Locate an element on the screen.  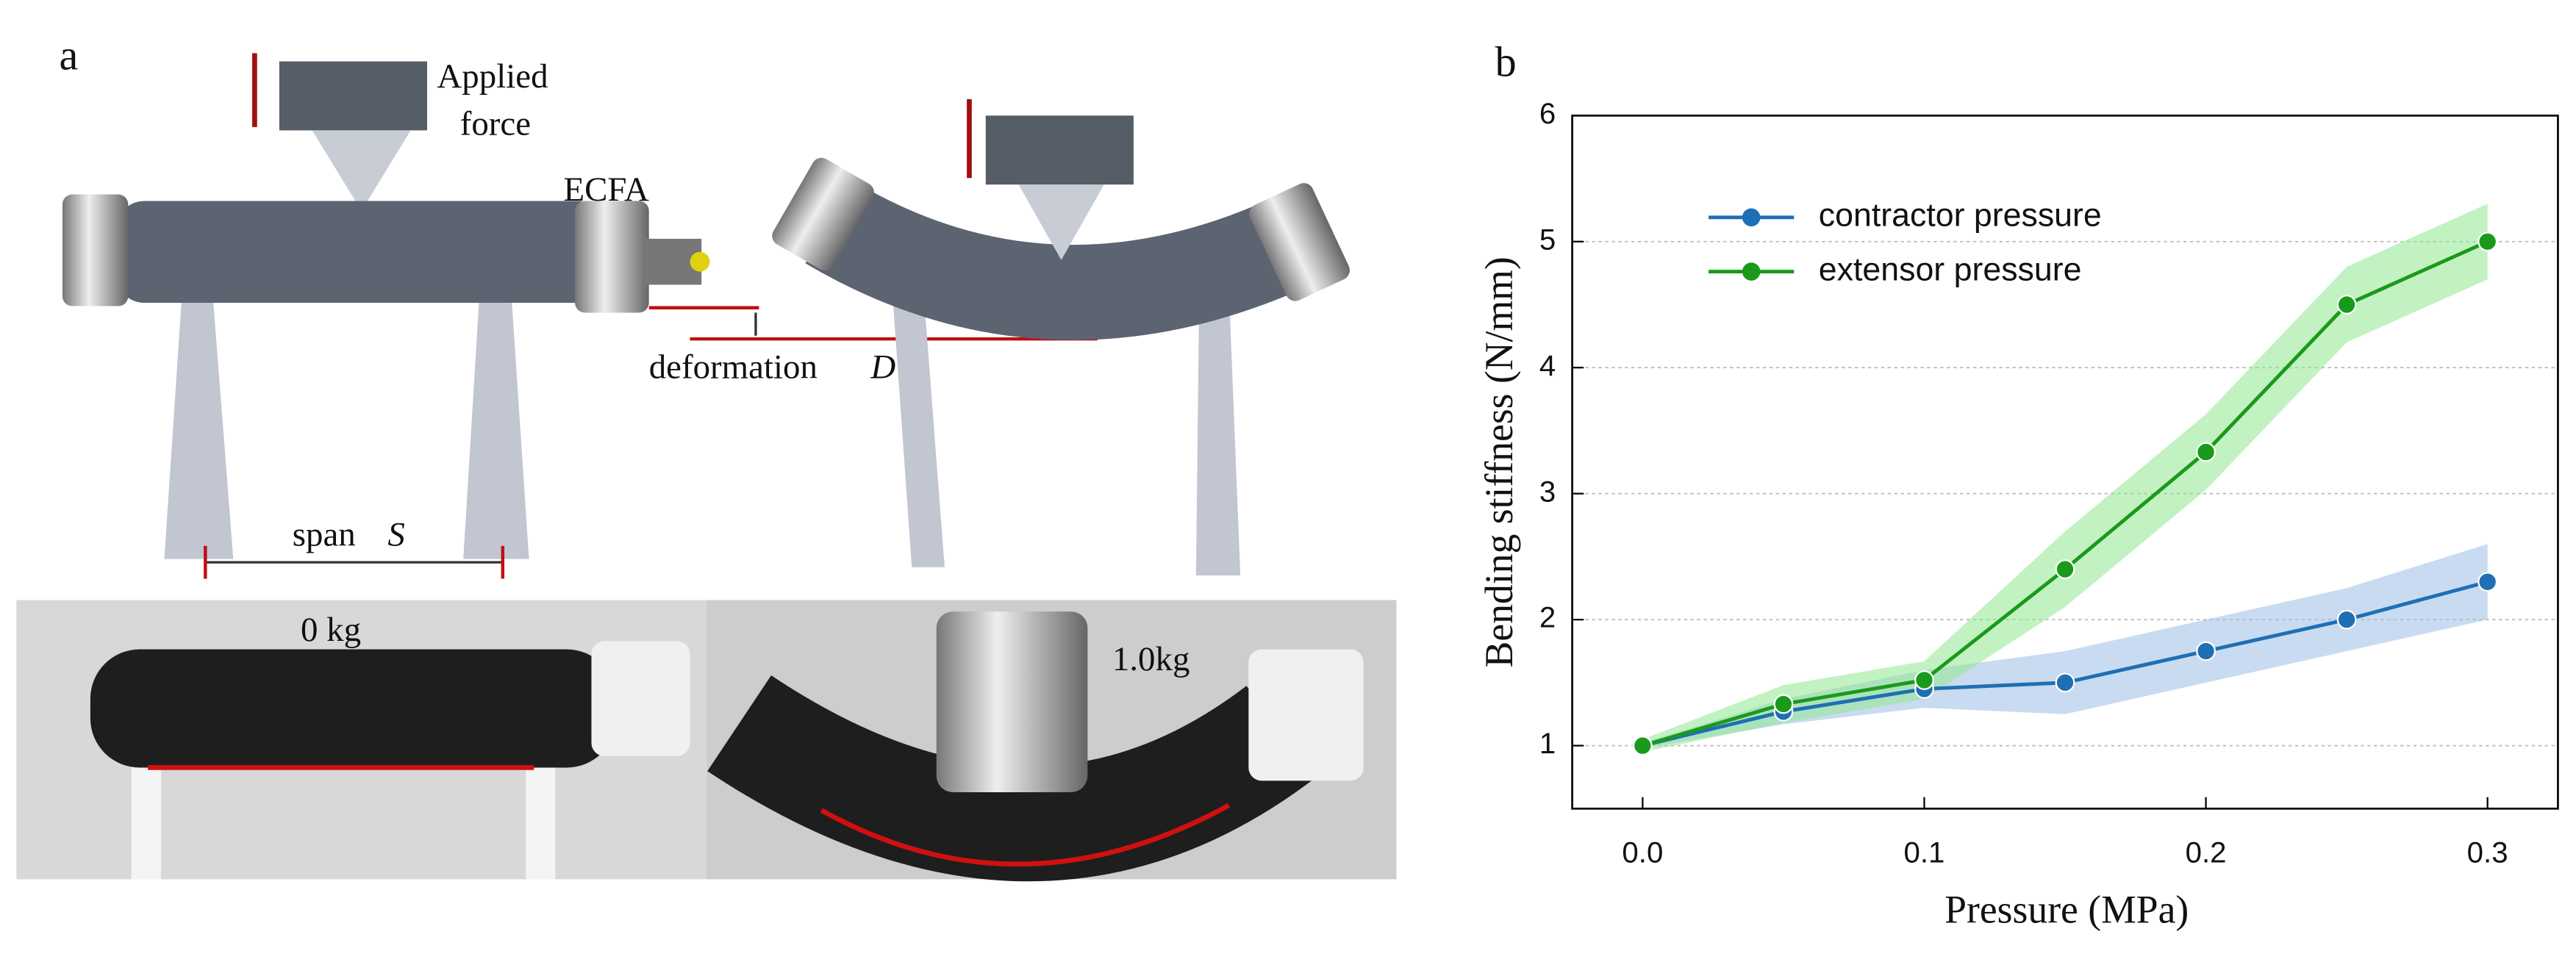
marker-line is located at coordinates (1025, 835).